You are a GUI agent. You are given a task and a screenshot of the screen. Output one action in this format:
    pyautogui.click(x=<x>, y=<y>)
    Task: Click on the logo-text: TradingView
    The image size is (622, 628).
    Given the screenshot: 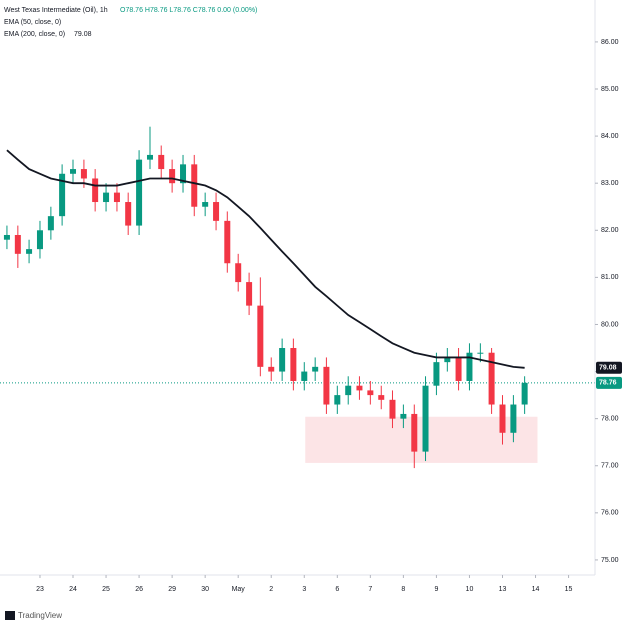 What is the action you would take?
    pyautogui.click(x=40, y=615)
    